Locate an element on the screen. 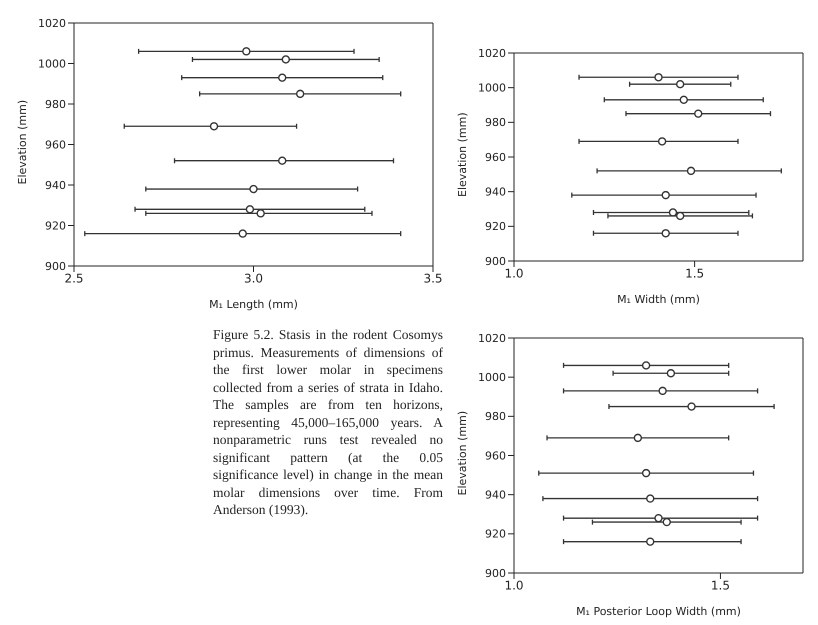  x-tick-label: 3.0 is located at coordinates (254, 279).